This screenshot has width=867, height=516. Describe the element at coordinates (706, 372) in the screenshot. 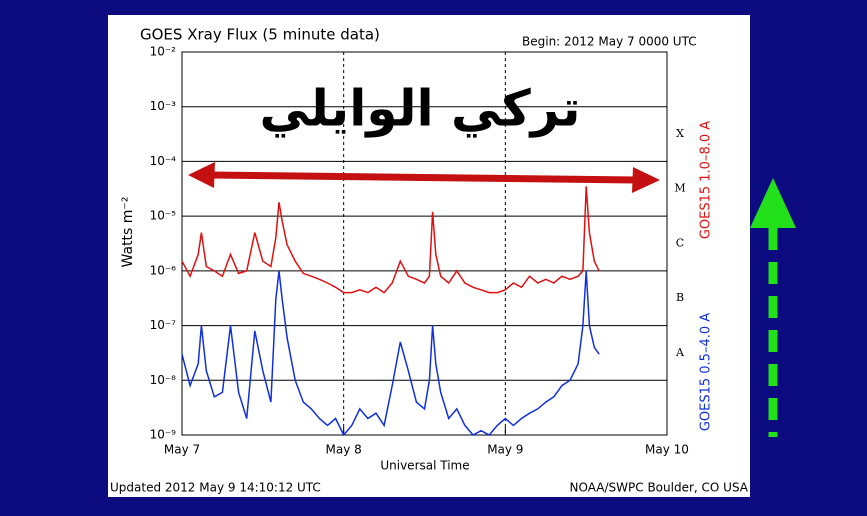

I see `legend-entry: GOES15 0.5–4.0 A` at that location.